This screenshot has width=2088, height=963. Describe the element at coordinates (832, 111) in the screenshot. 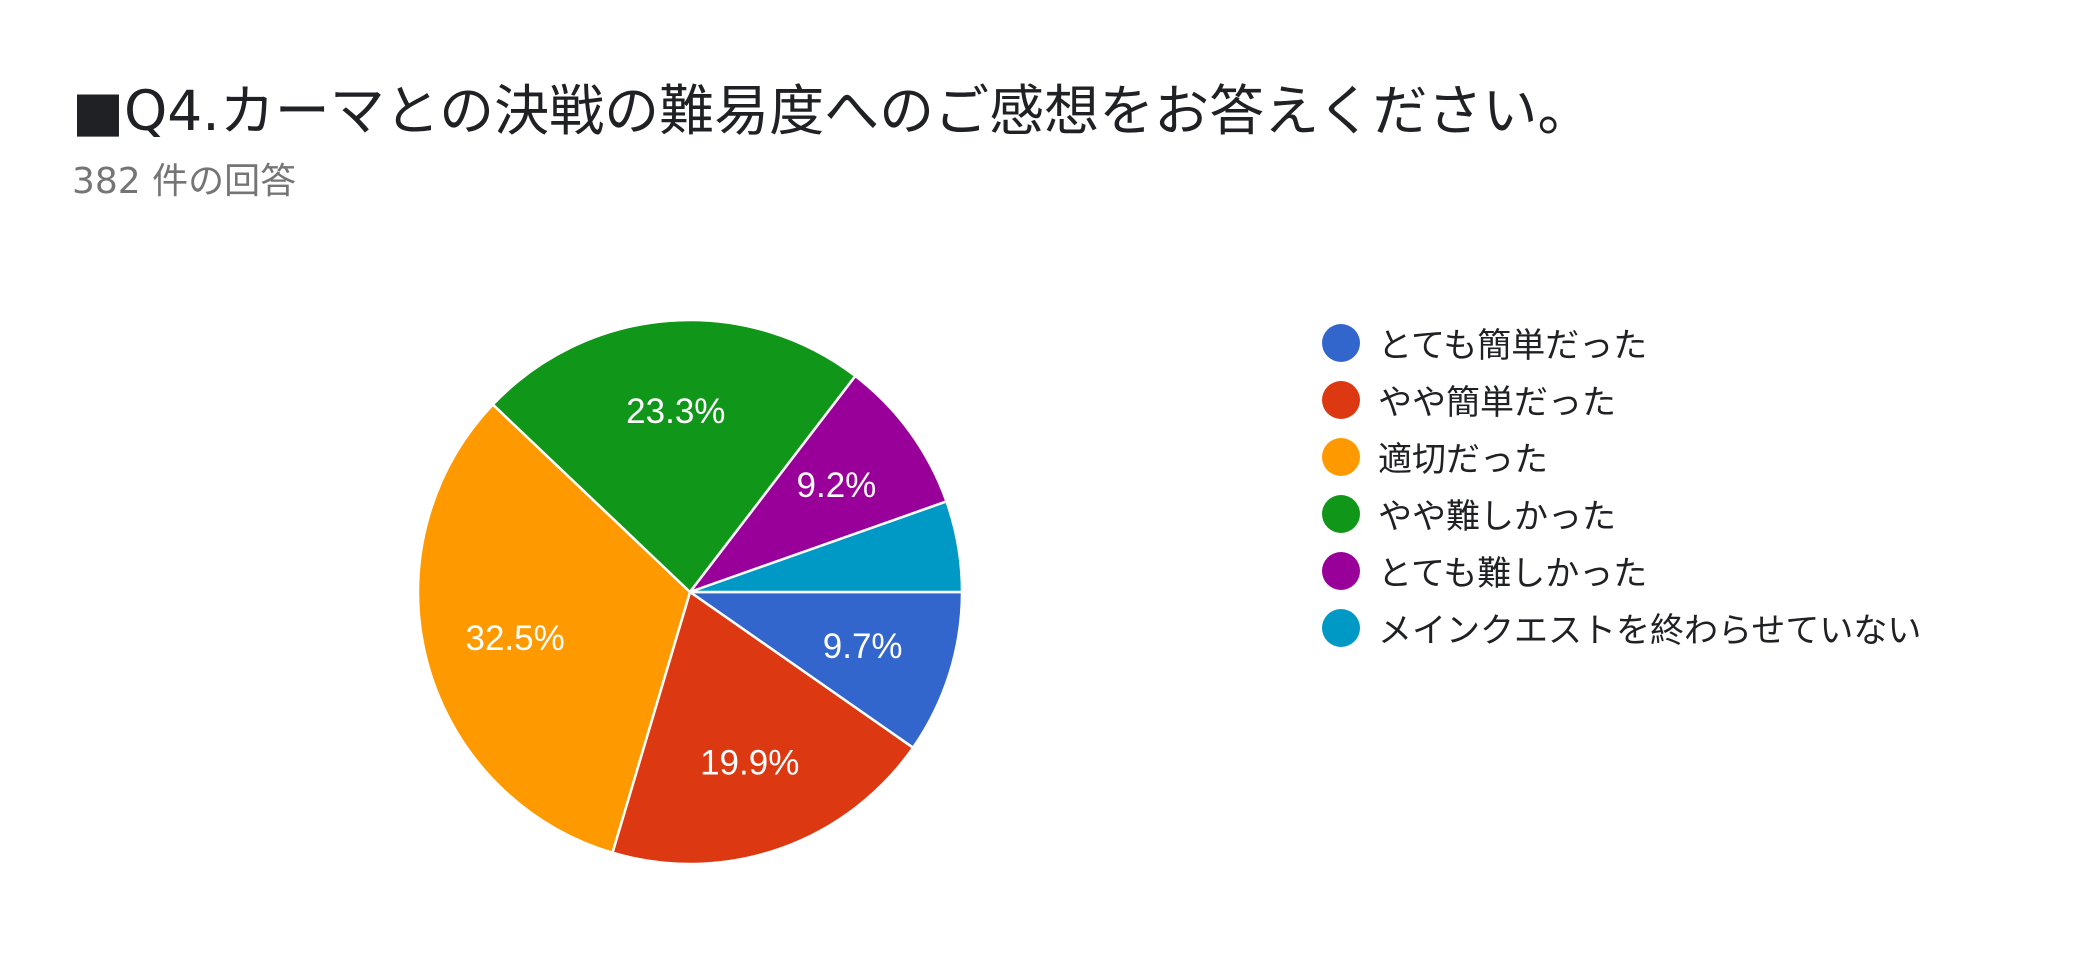

I see `chart-title: ■Q4.カーマとの決戦の難易度へのご感想をお答えください。` at that location.